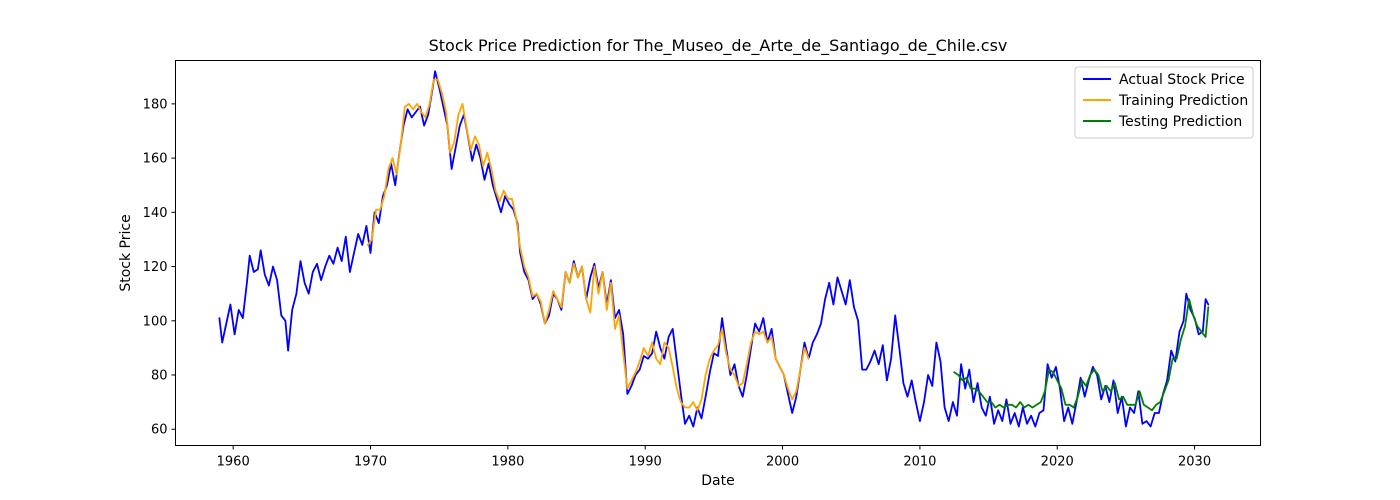  I want to click on legend-label: Training Prediction, so click(1183, 101).